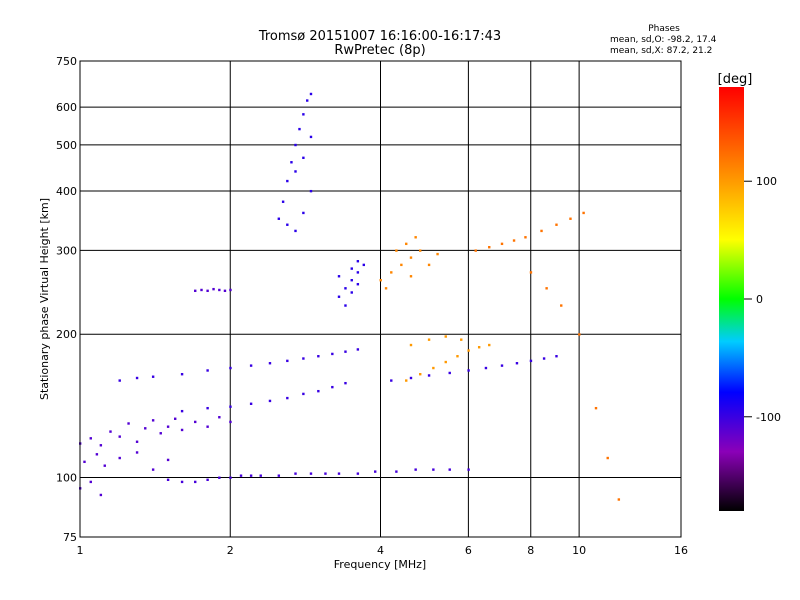 The image size is (800, 600). I want to click on colorbar-ticks: 100 0 -100, so click(762, 299).